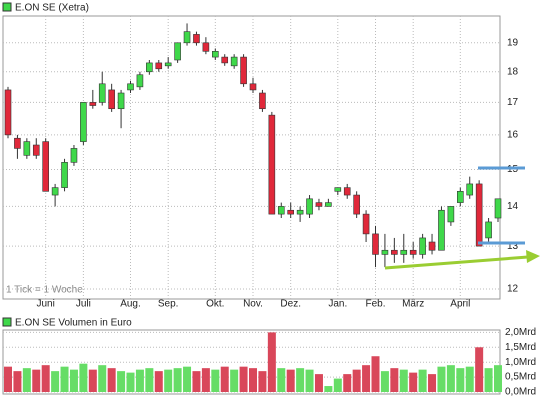 Image resolution: width=545 pixels, height=401 pixels. I want to click on trend-arrowhead, so click(533, 256).